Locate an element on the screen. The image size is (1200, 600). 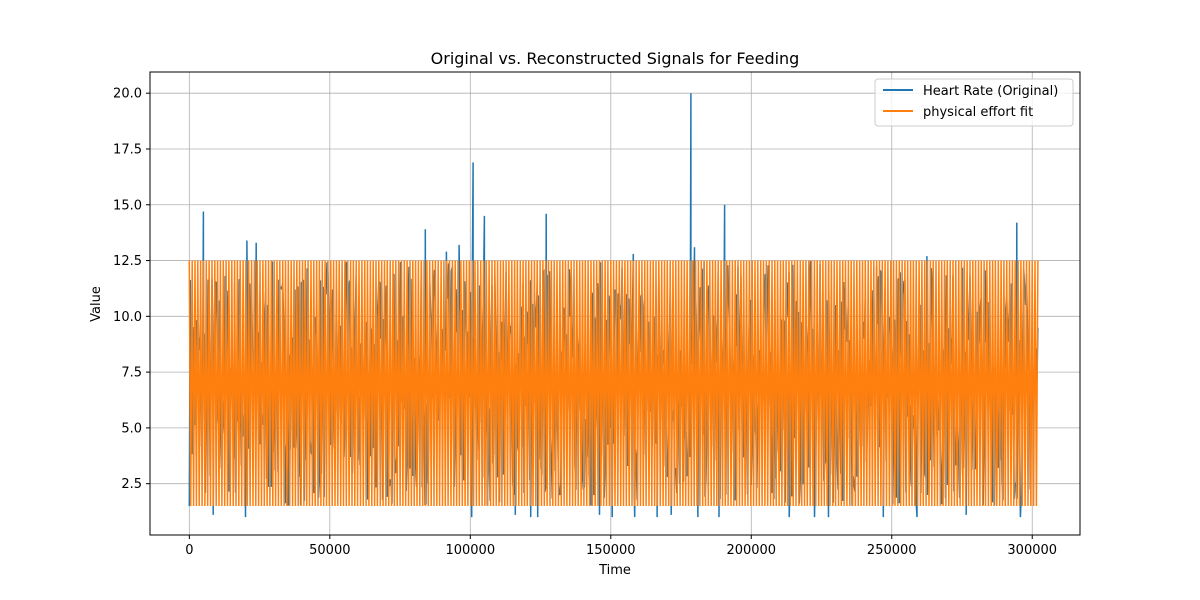
y-axis: 2.5 5.0 7.5 10.0 12.5 15.0 17.5 20.0 is located at coordinates (131, 289).